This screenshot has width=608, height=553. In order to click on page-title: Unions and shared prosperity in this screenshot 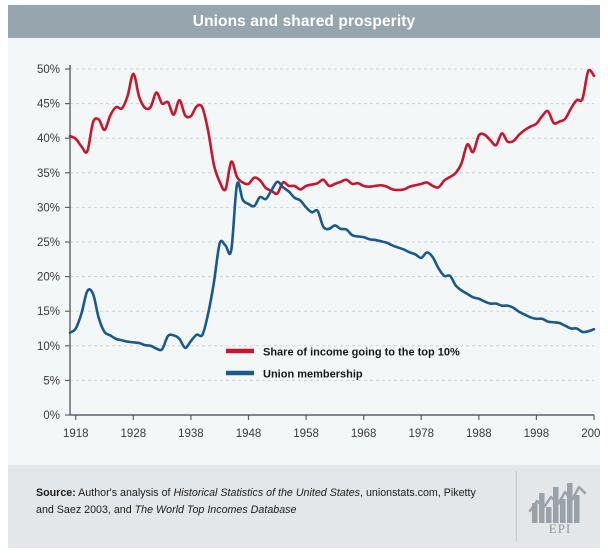, I will do `click(304, 21)`.